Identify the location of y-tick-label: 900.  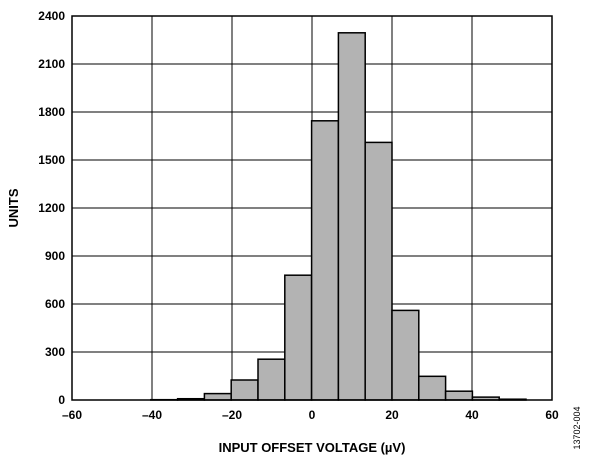
(55, 256).